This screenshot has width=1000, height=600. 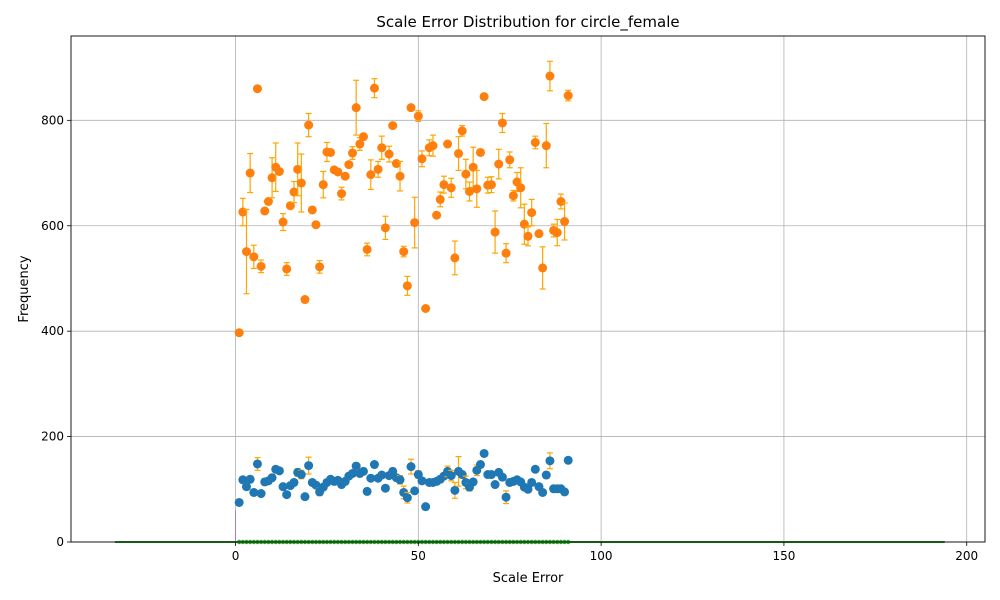 What do you see at coordinates (24, 288) in the screenshot?
I see `y-axis-title: Frequency` at bounding box center [24, 288].